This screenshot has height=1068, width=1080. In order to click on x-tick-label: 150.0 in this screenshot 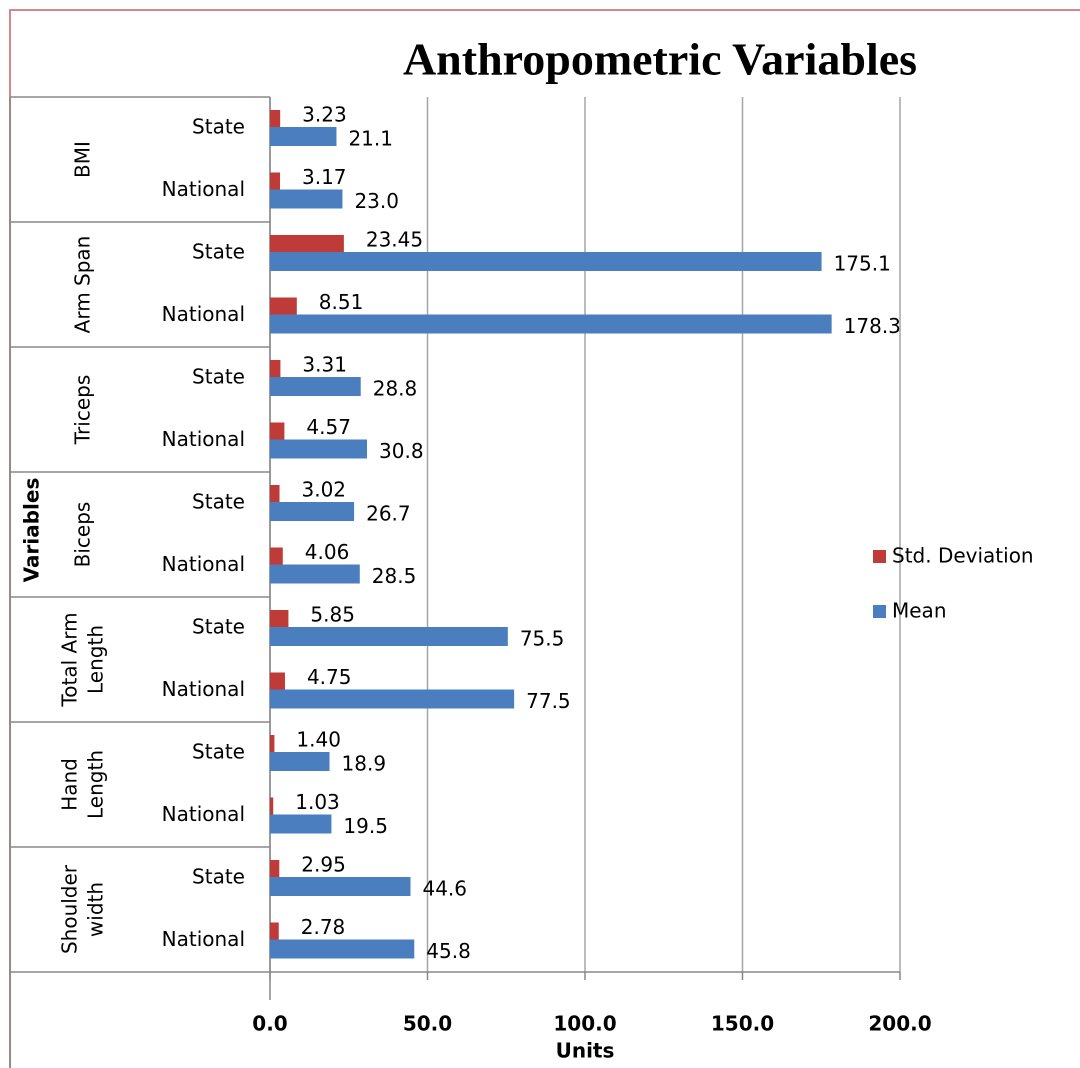, I will do `click(742, 1024)`.